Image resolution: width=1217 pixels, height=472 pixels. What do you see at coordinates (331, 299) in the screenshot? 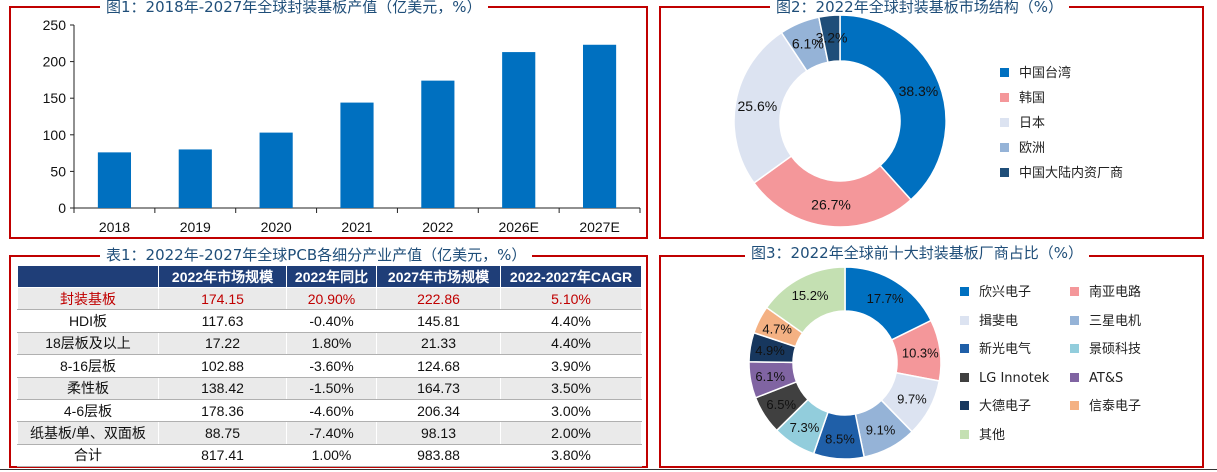
I see `table-cell: 20.90%` at bounding box center [331, 299].